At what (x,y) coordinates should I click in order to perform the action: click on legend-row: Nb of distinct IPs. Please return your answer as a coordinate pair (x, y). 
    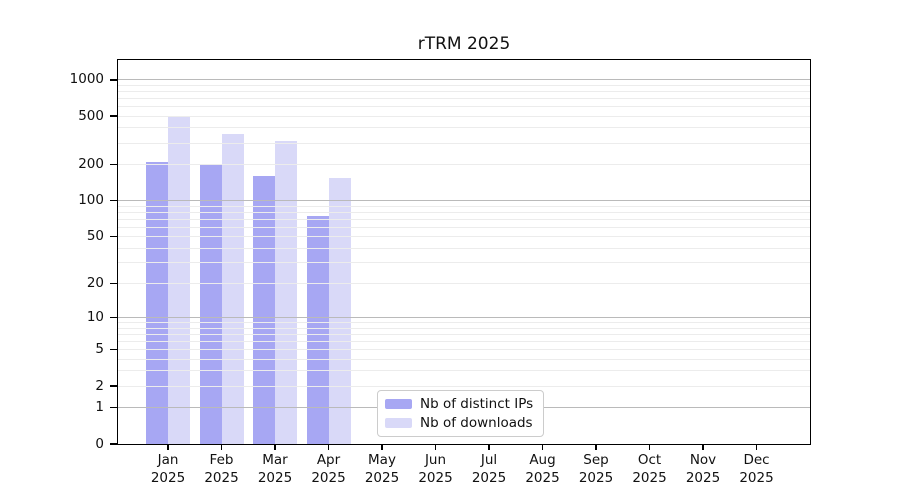
    Looking at the image, I should click on (464, 404).